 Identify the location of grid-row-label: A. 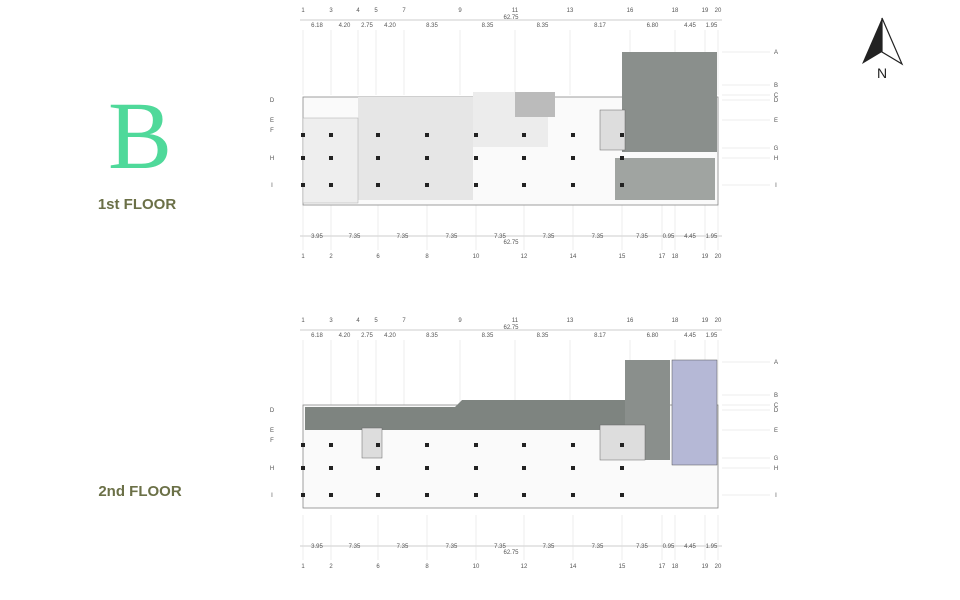
(776, 363).